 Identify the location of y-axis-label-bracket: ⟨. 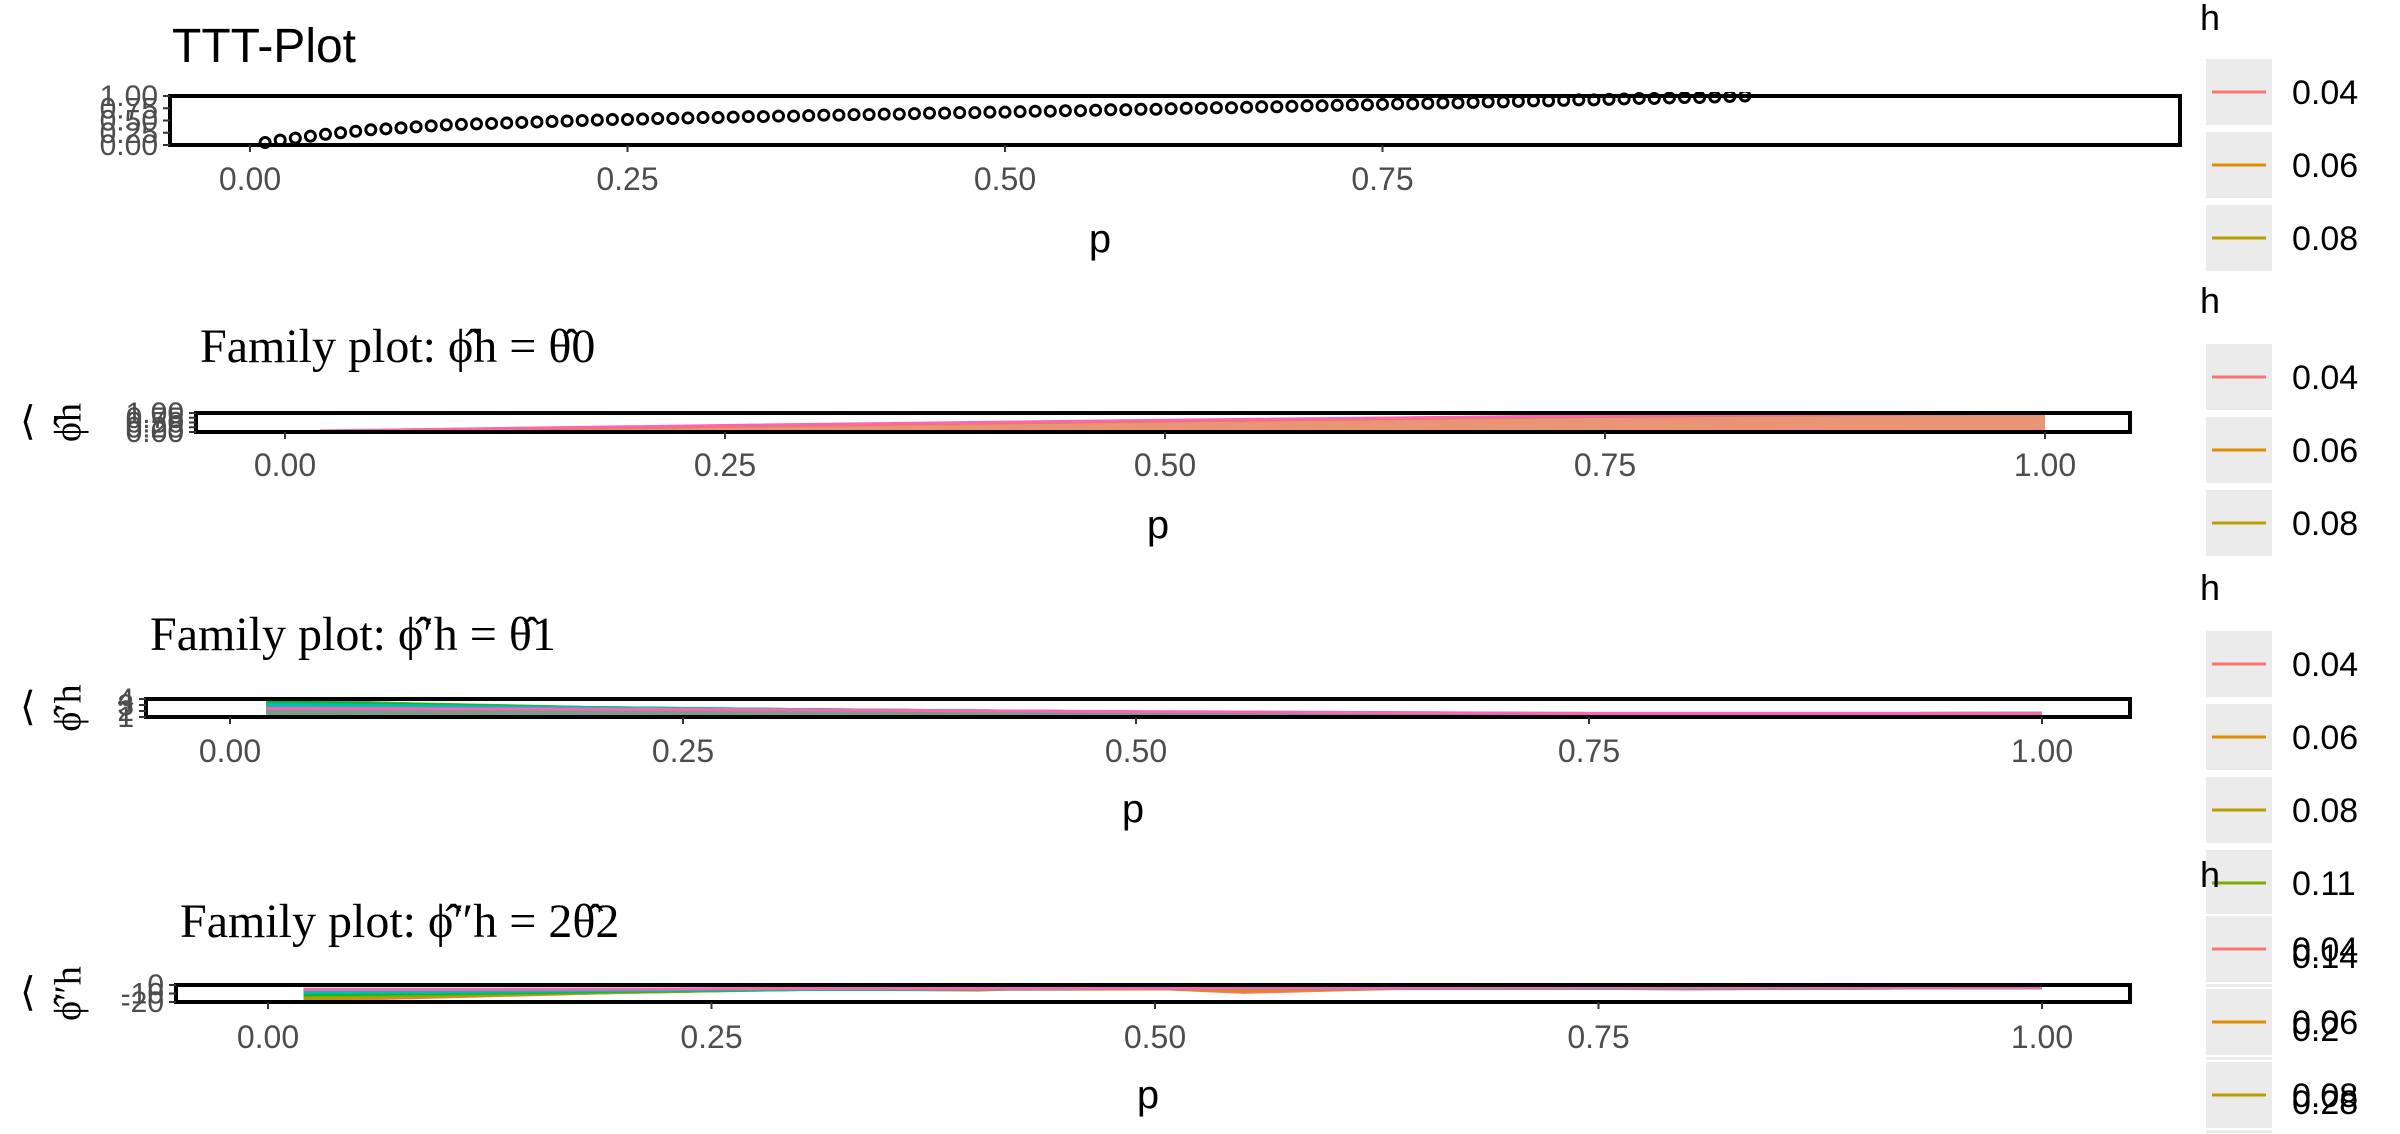
(28, 993).